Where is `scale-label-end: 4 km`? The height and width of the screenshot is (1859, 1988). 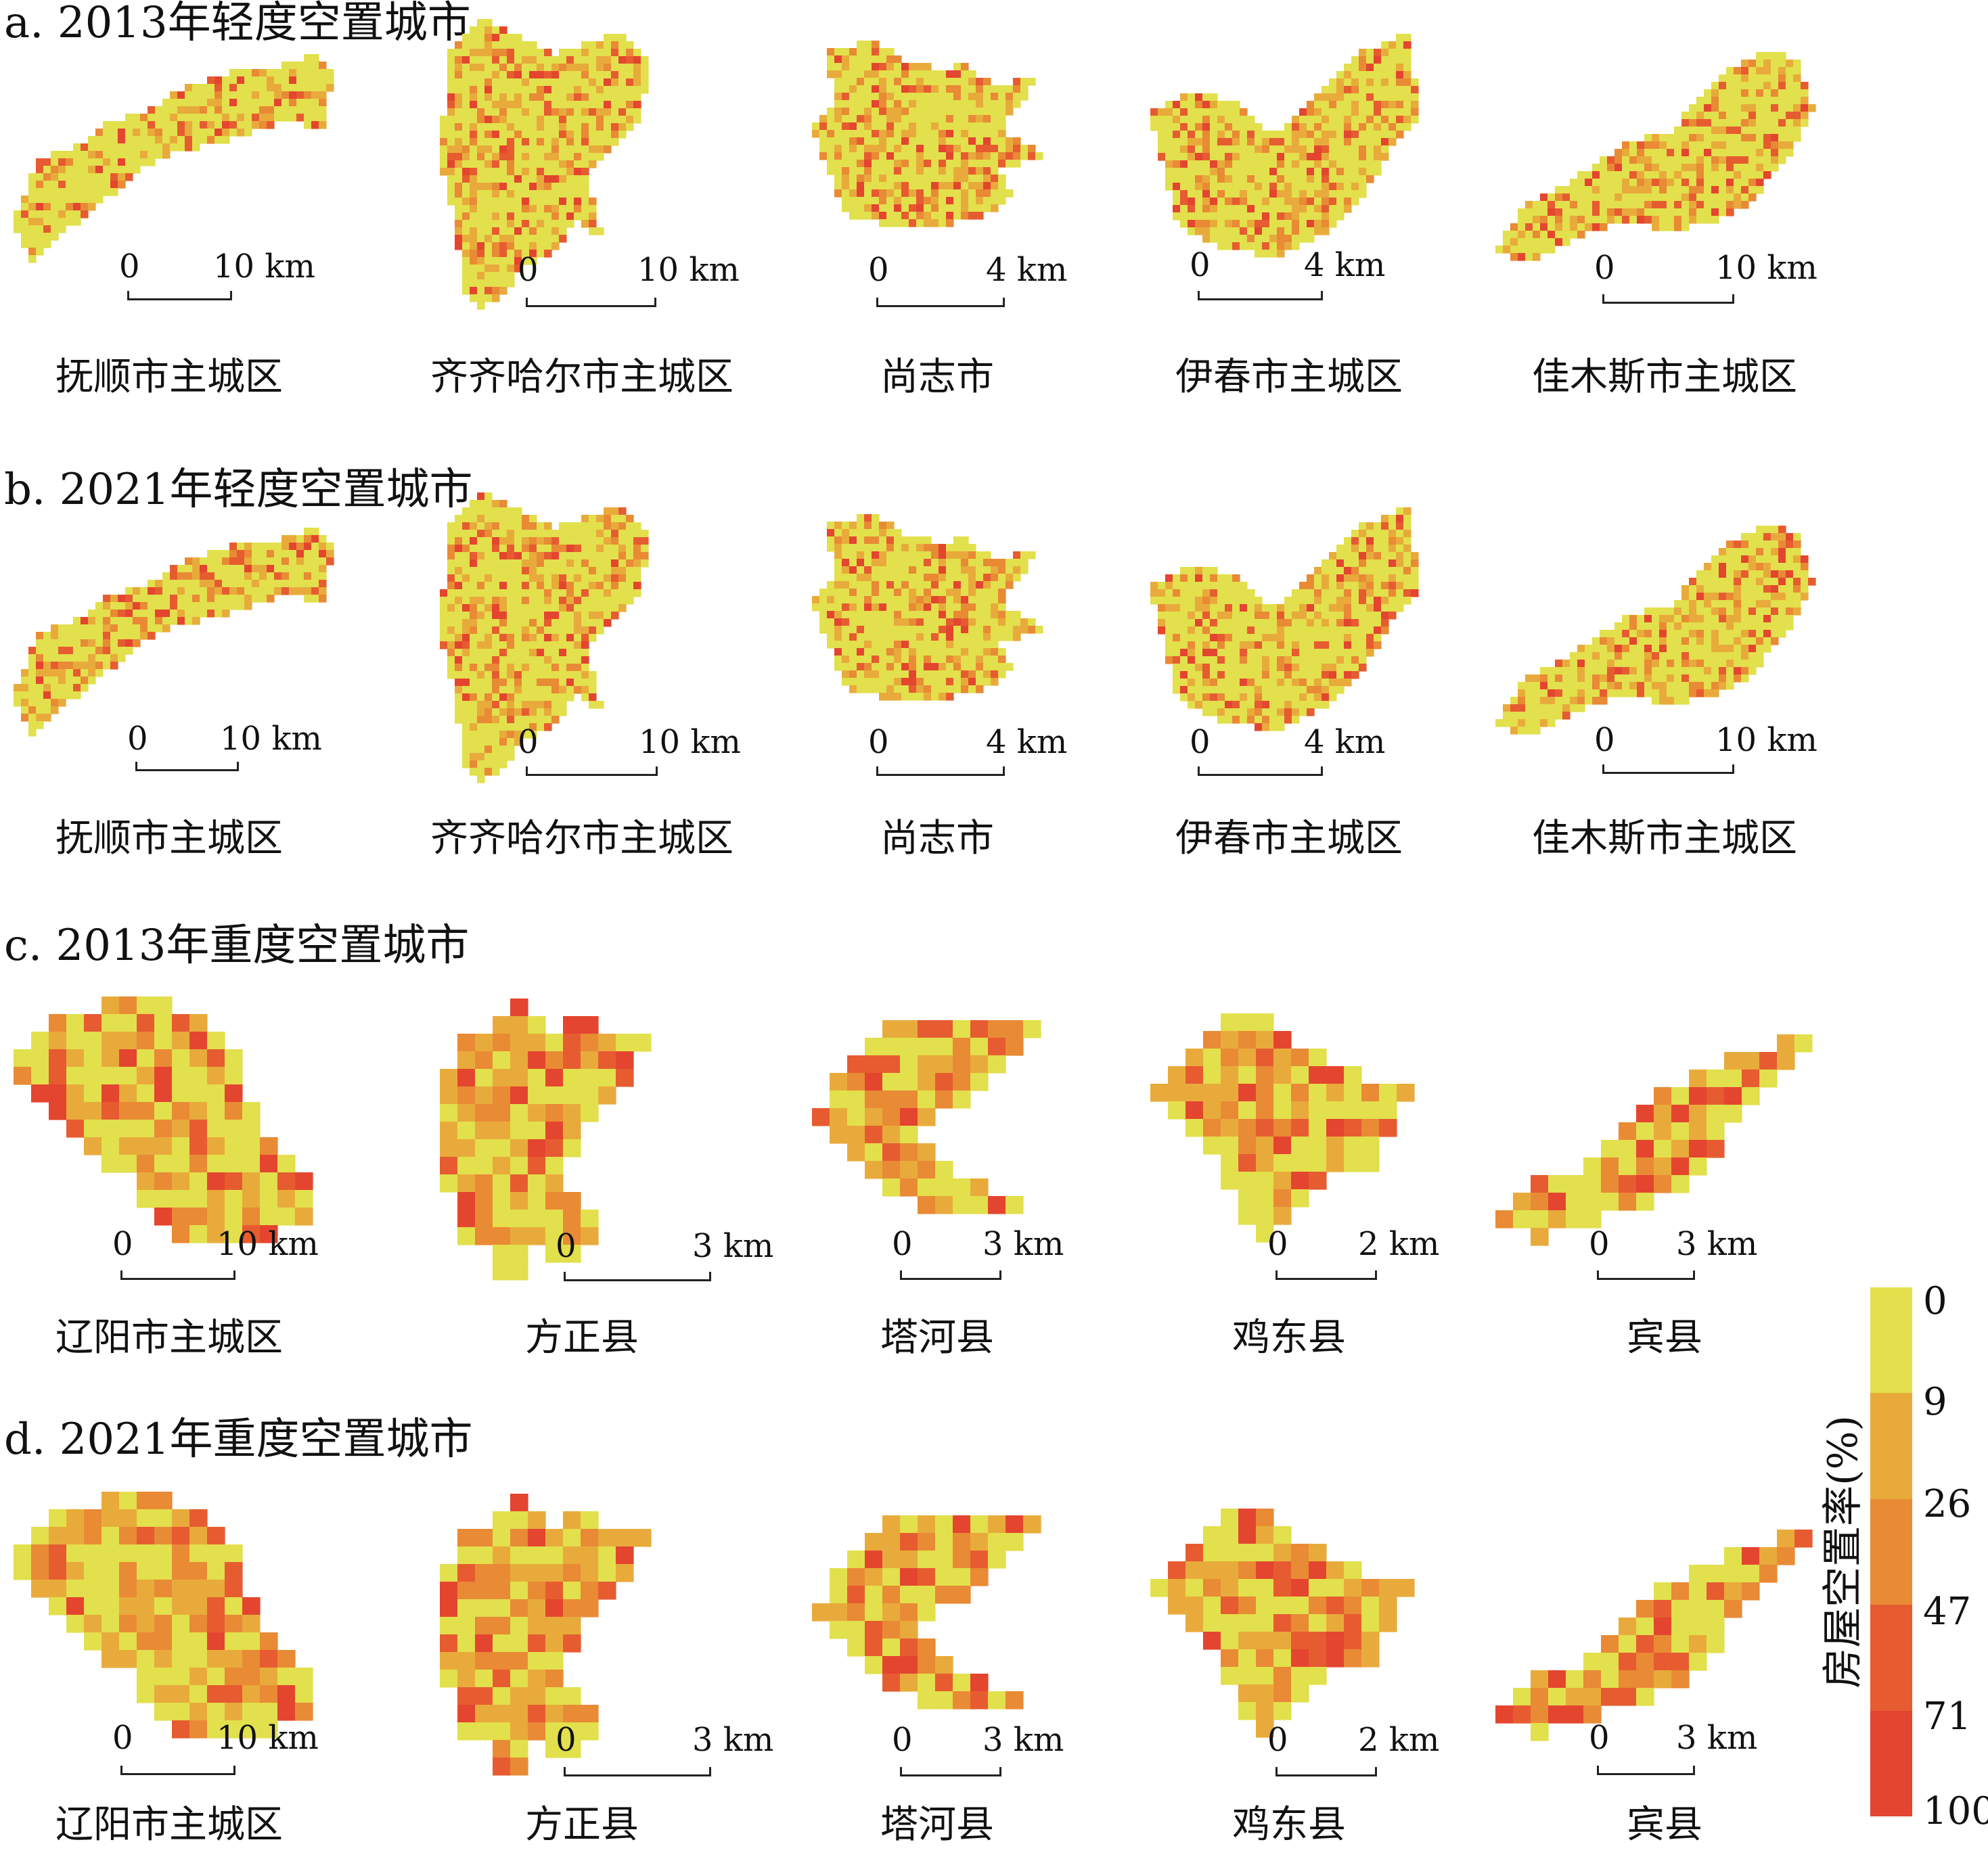 scale-label-end: 4 km is located at coordinates (1027, 270).